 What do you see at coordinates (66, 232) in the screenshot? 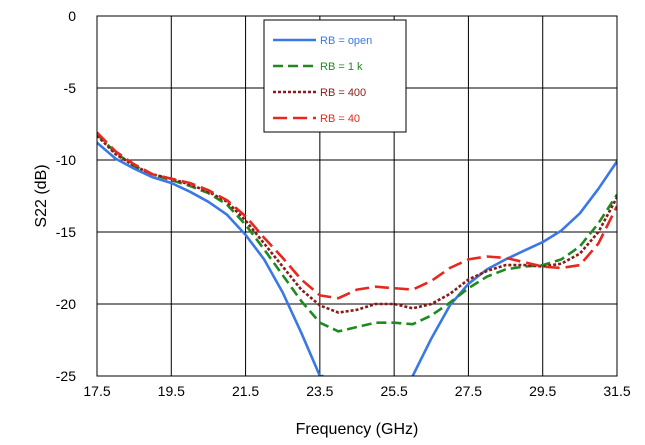
I see `y-tick-label: -15` at bounding box center [66, 232].